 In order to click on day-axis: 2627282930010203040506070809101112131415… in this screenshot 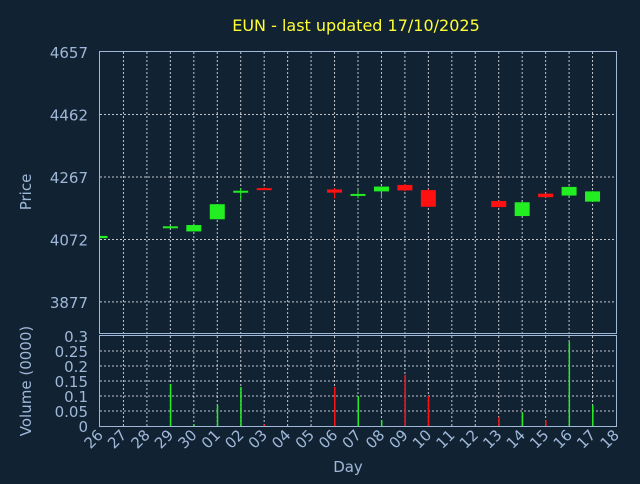, I will do `click(352, 439)`.